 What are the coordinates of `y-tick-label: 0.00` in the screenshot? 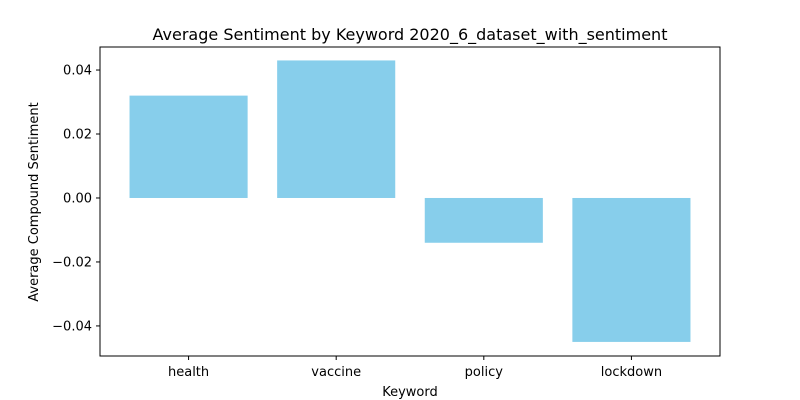 It's located at (77, 198).